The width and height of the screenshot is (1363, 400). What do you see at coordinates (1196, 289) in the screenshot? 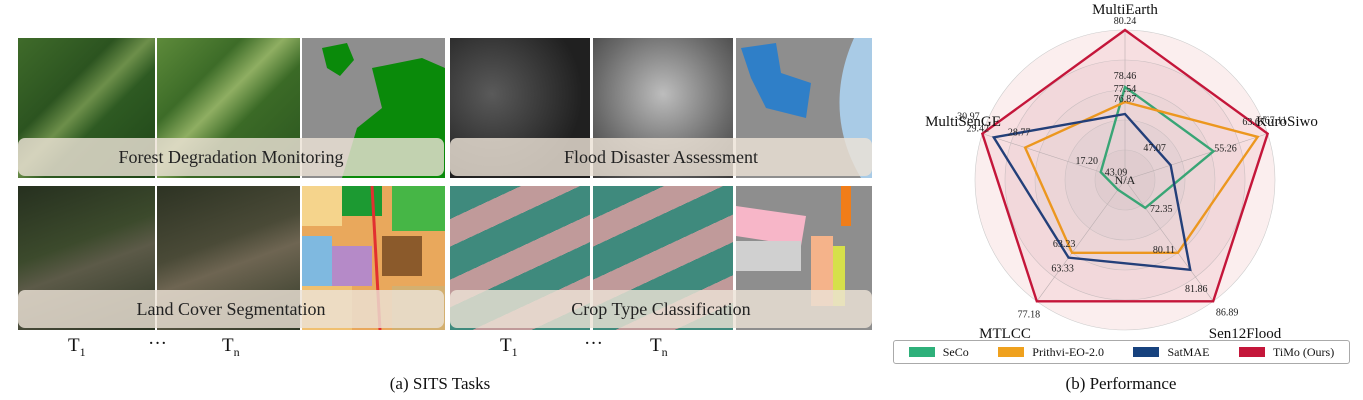
I see `value-label: 81.86` at bounding box center [1196, 289].